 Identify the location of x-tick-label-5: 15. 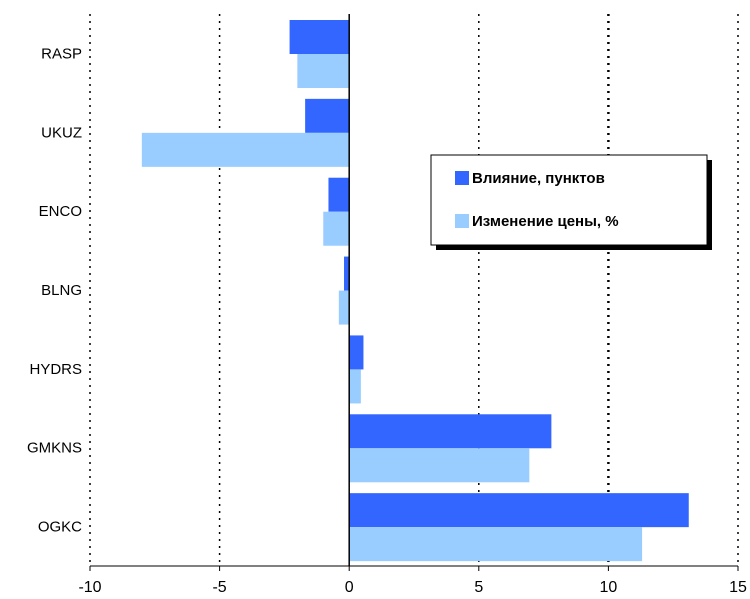
(738, 587).